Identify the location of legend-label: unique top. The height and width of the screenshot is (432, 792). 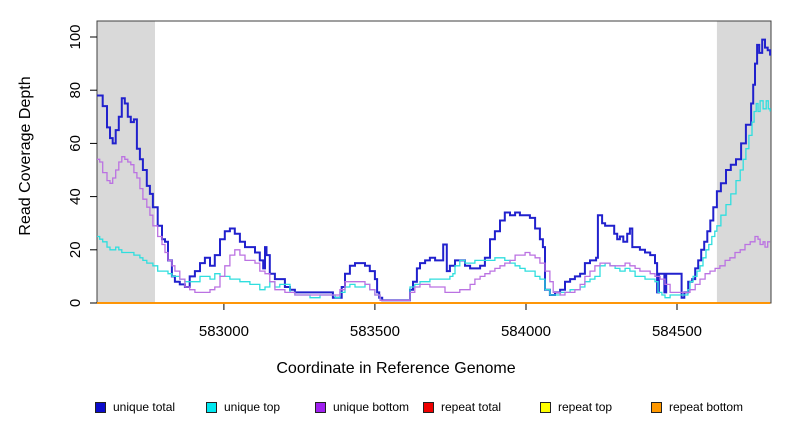
(252, 407).